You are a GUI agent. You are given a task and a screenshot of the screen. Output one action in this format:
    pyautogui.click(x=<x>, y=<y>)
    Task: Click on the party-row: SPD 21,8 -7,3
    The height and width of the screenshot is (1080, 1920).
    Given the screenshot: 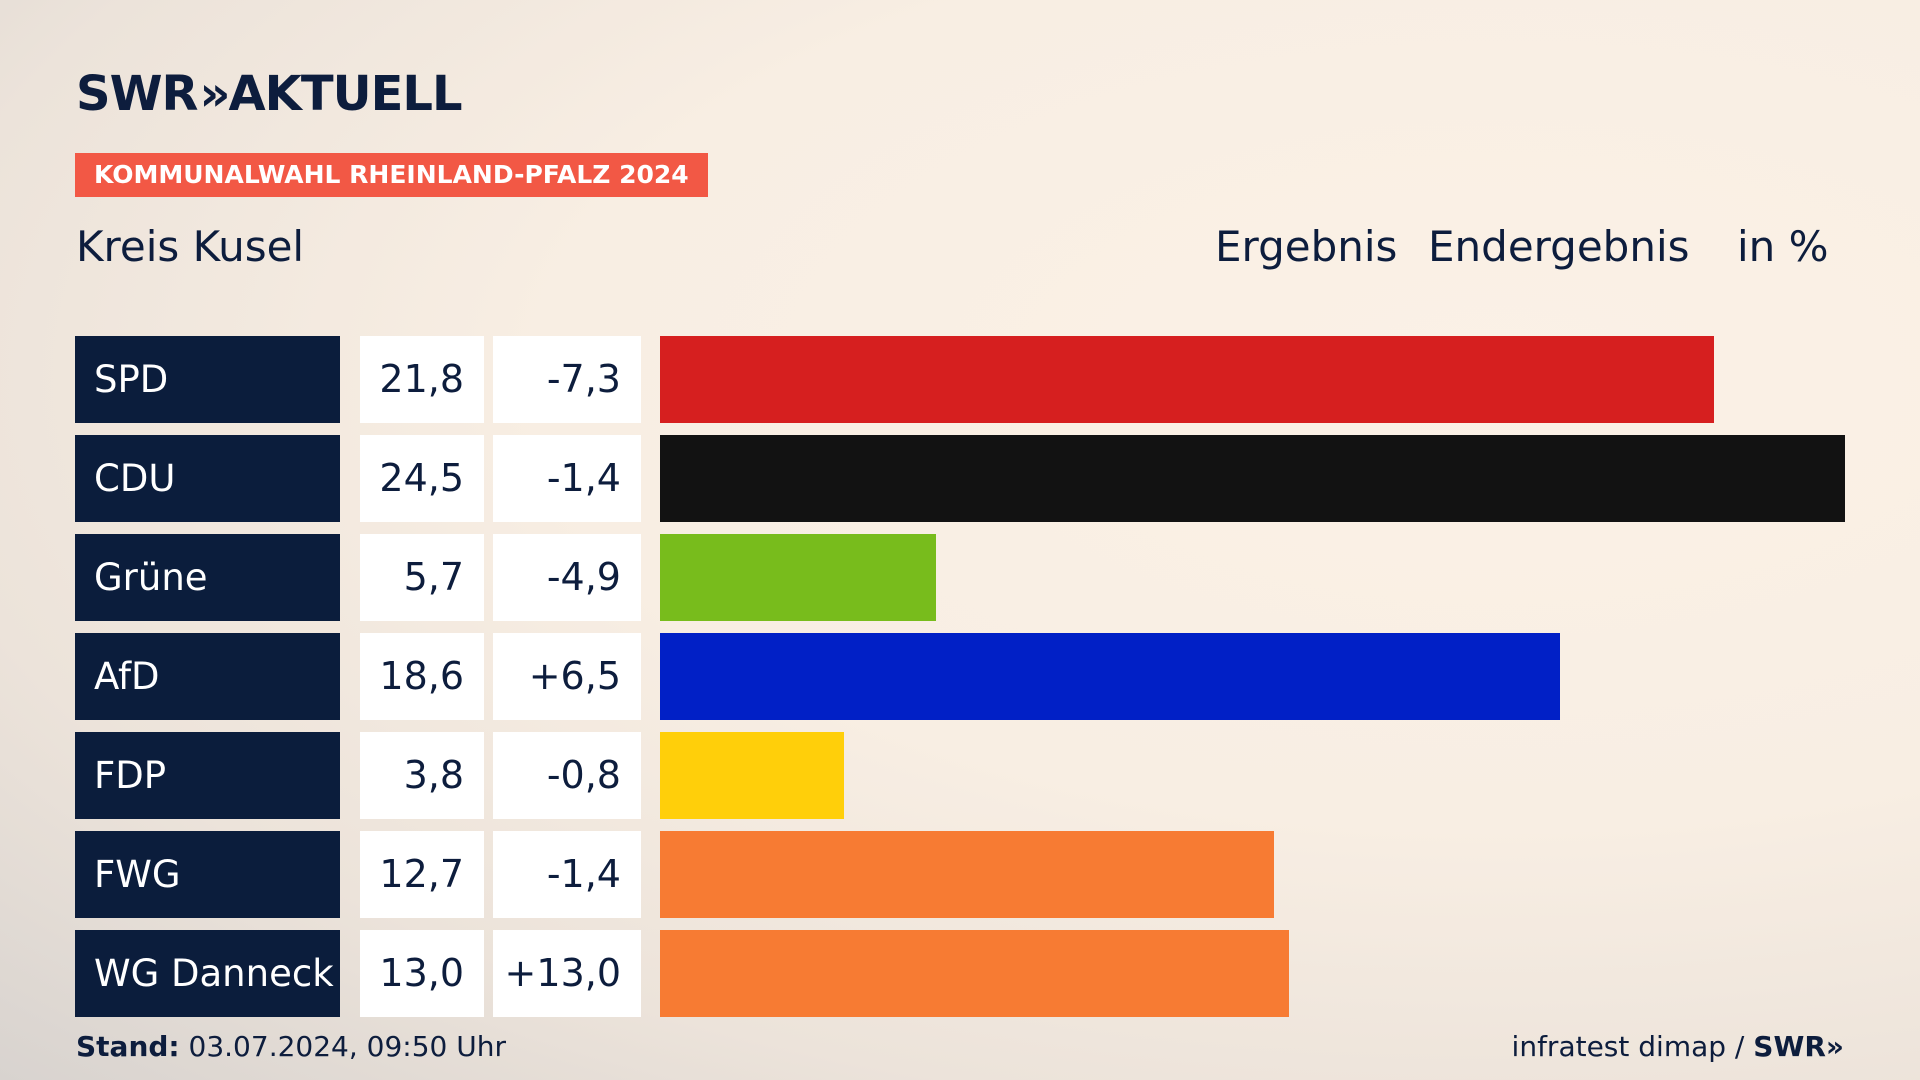 What is the action you would take?
    pyautogui.click(x=960, y=379)
    